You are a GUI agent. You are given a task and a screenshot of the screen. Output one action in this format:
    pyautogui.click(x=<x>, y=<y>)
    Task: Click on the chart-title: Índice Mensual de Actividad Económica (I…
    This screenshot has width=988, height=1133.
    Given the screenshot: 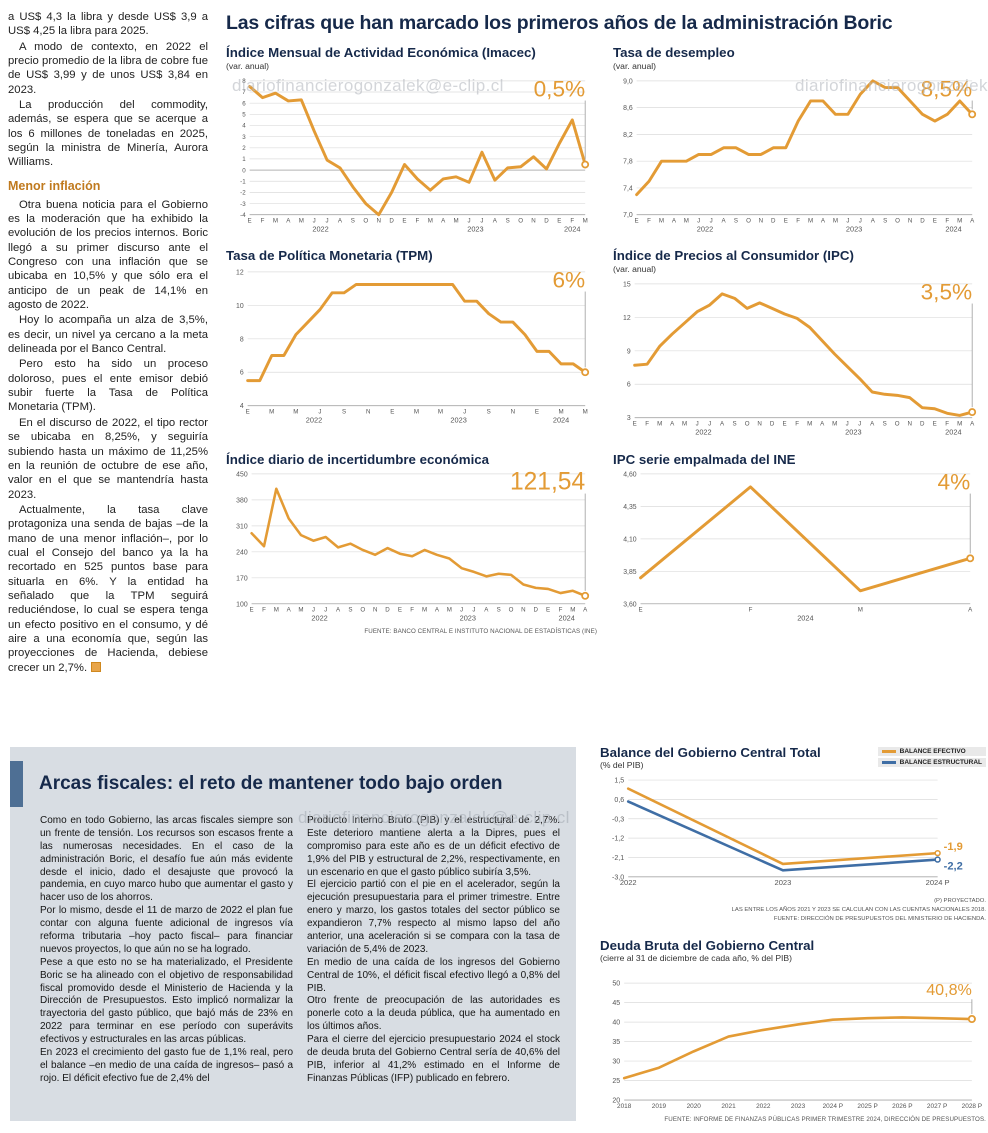 What is the action you would take?
    pyautogui.click(x=381, y=52)
    